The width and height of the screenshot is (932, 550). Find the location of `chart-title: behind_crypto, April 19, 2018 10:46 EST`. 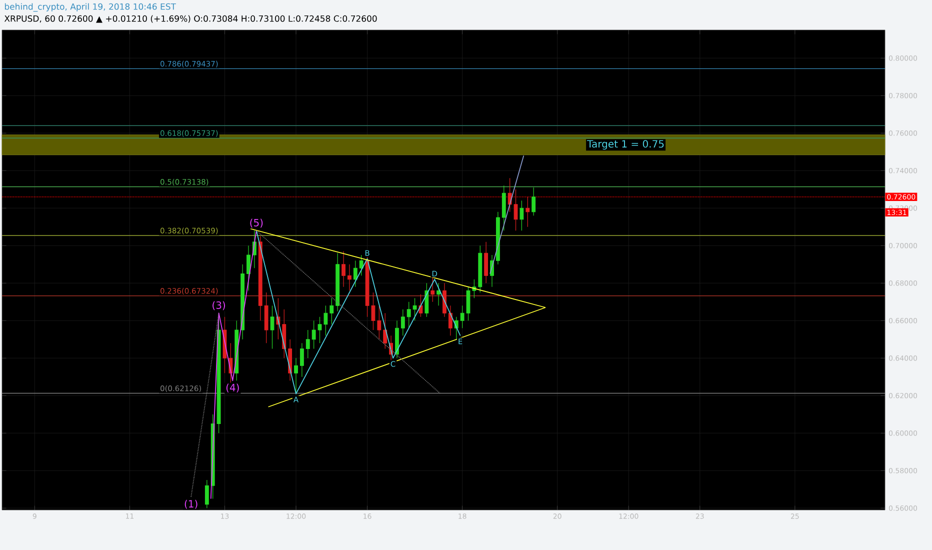

chart-title: behind_crypto, April 19, 2018 10:46 EST is located at coordinates (90, 7).